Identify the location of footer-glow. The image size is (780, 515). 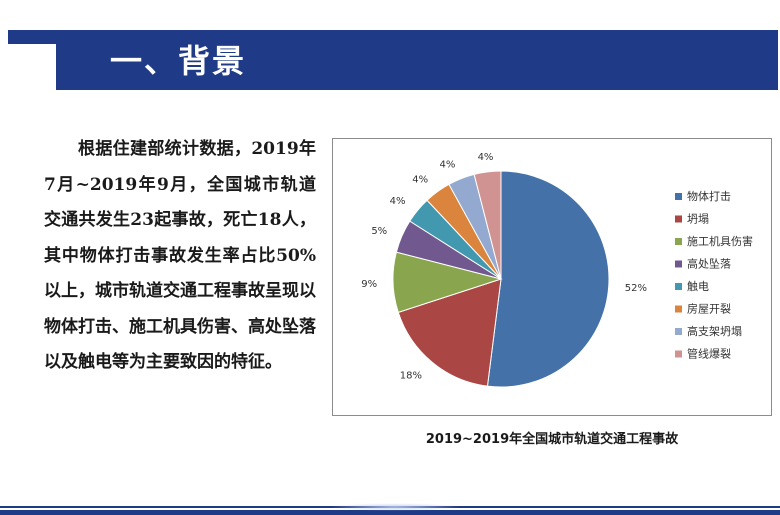
(395, 507).